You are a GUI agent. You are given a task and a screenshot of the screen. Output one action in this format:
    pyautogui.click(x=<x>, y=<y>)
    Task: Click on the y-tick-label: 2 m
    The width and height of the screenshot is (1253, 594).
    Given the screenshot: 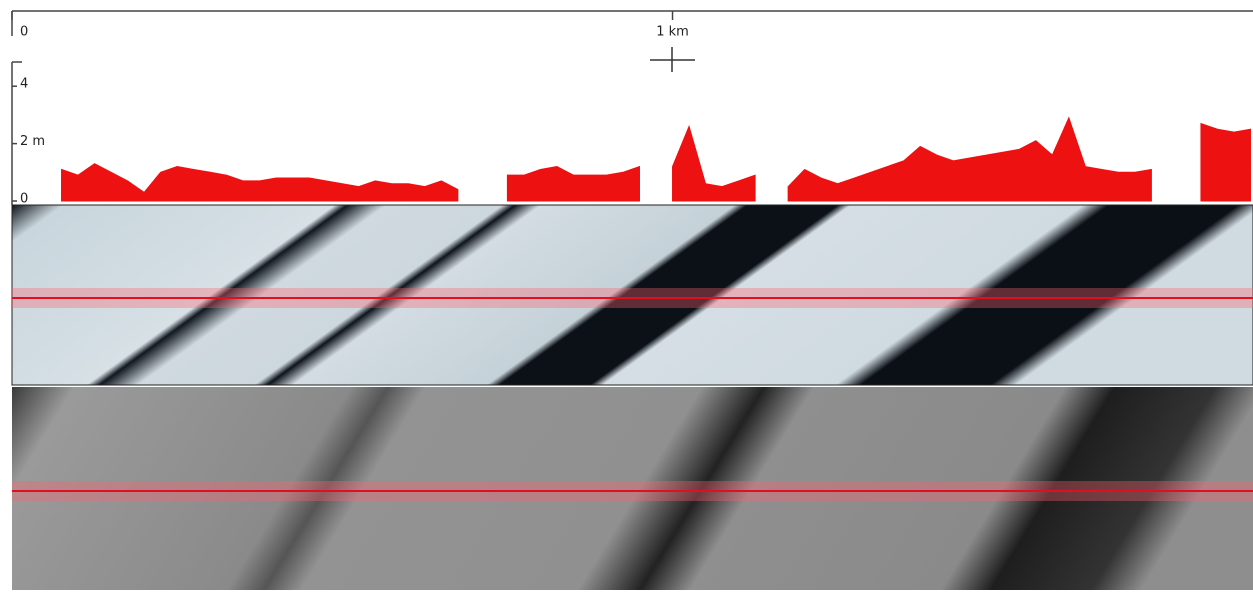 What is the action you would take?
    pyautogui.click(x=32, y=141)
    